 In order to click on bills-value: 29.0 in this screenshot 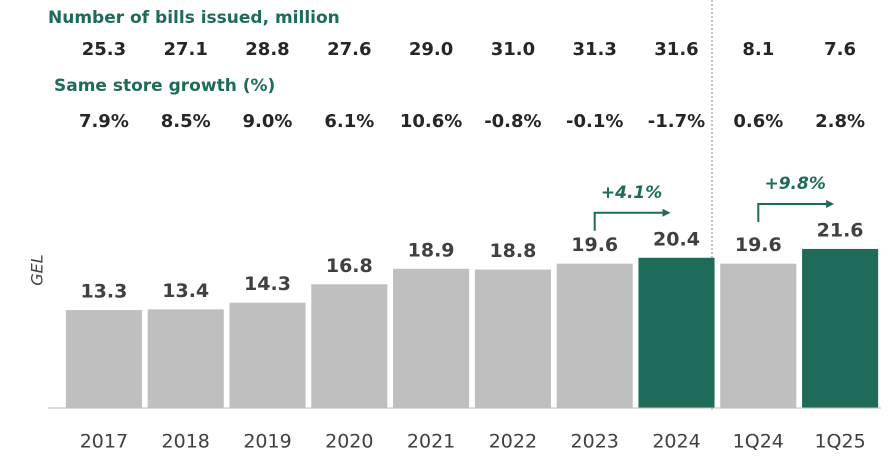, I will do `click(431, 49)`.